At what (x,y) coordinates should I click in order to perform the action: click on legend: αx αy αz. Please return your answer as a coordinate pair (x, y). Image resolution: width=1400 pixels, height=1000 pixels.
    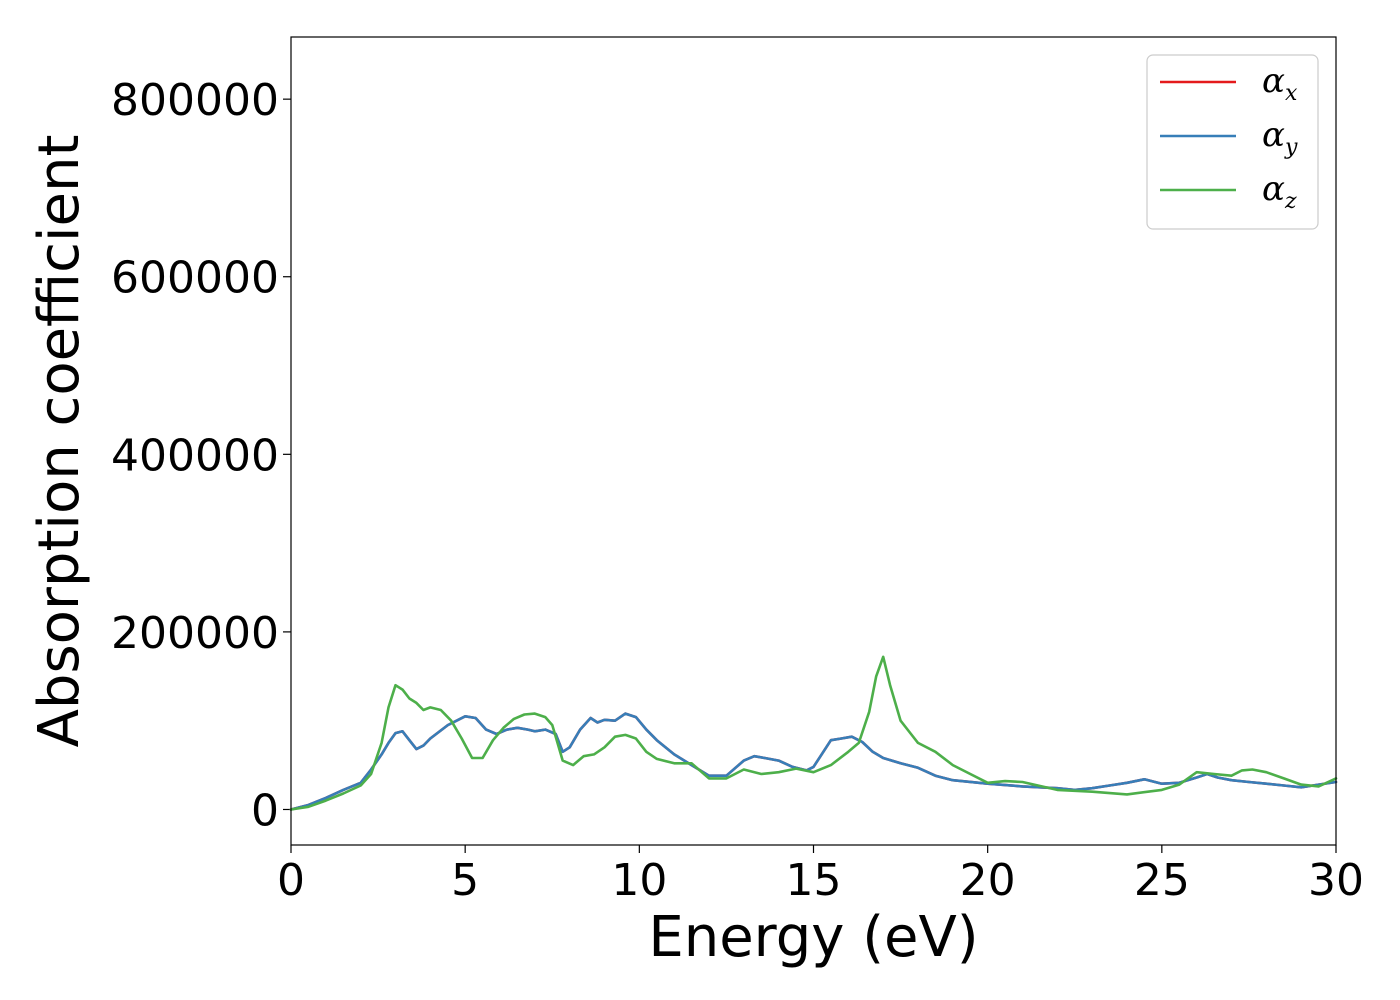
    Looking at the image, I should click on (1232, 142).